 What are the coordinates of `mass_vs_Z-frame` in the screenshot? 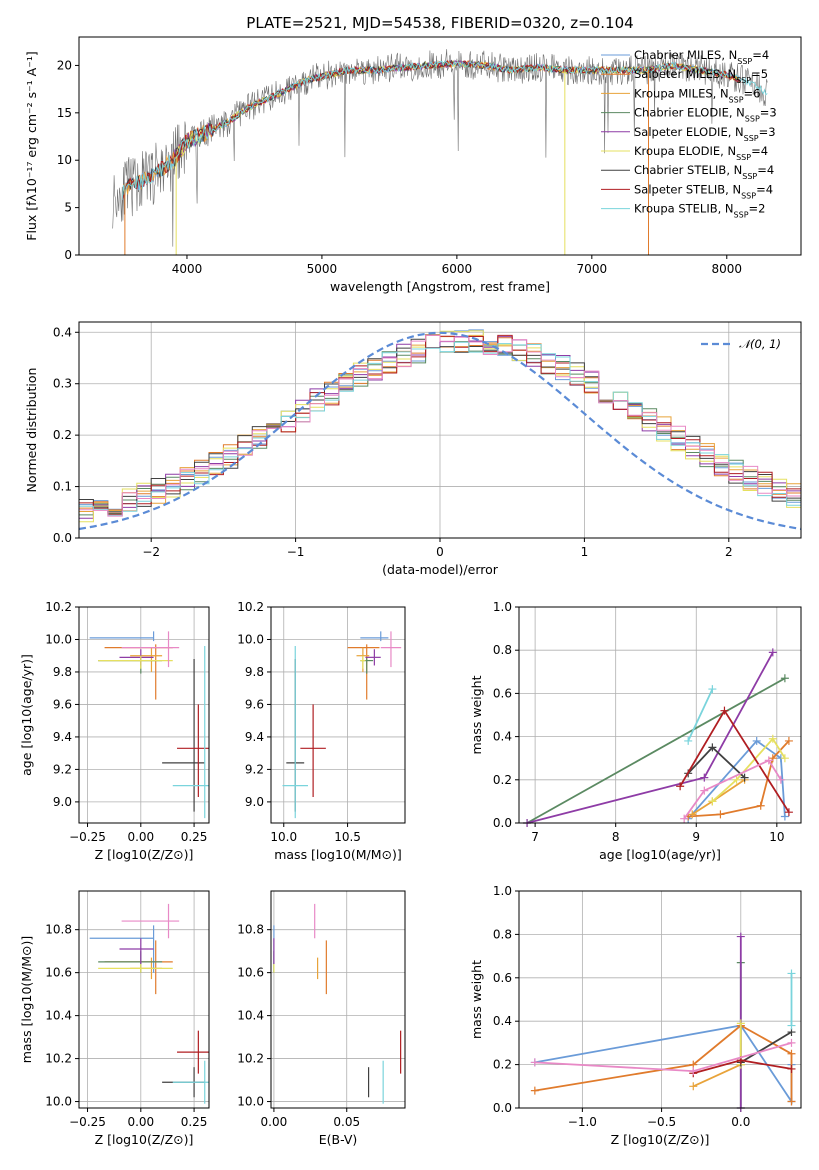 It's located at (144, 999).